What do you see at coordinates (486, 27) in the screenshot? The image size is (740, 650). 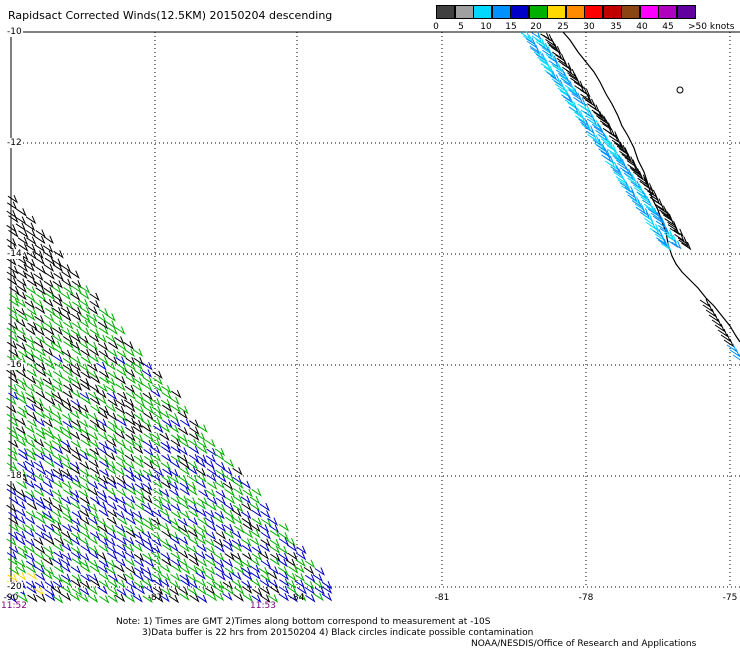 I see `colorbar-label-10: 10` at bounding box center [486, 27].